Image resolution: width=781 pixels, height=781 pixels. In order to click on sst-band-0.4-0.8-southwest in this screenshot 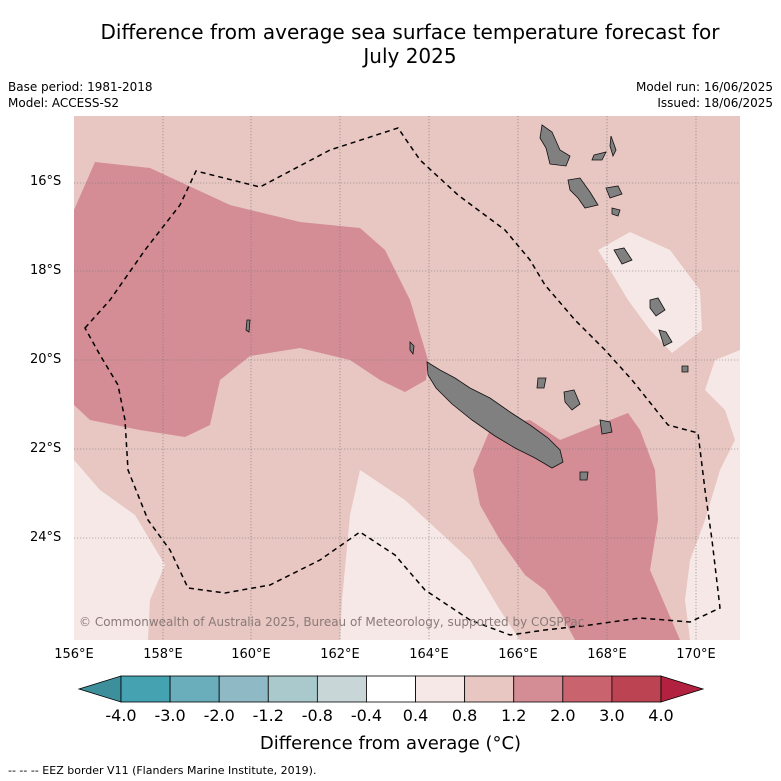, I will do `click(119, 550)`.